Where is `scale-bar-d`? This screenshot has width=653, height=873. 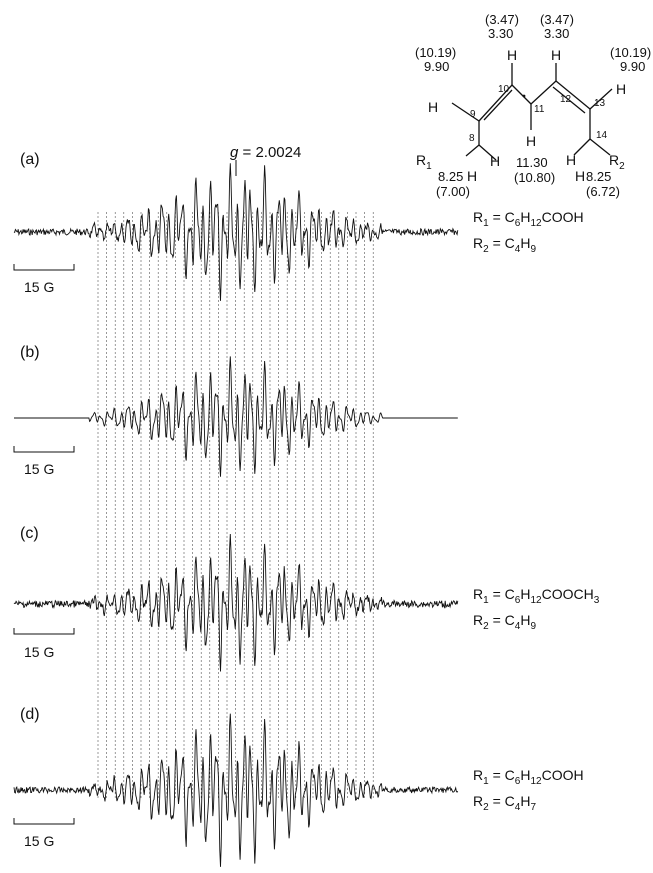
scale-bar-d is located at coordinates (44, 821).